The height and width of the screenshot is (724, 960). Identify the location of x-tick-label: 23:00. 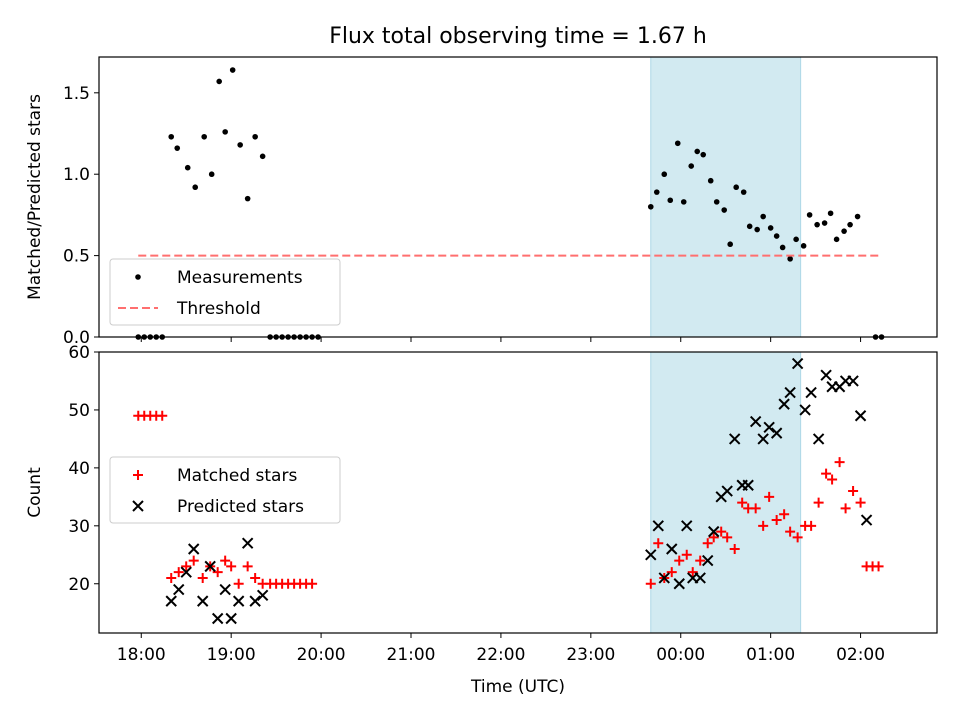
(590, 655).